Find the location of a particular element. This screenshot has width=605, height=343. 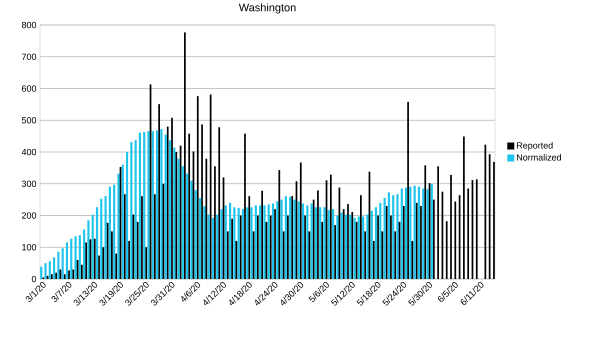

y-tick-label: 800 is located at coordinates (29, 25).